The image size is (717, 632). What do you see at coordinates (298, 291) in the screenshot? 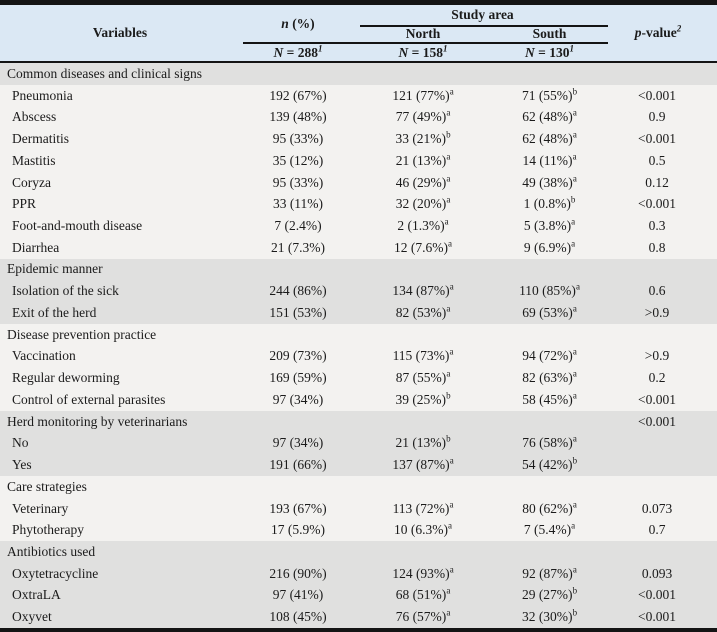
I see `cell-n-value: 244 (86%)` at bounding box center [298, 291].